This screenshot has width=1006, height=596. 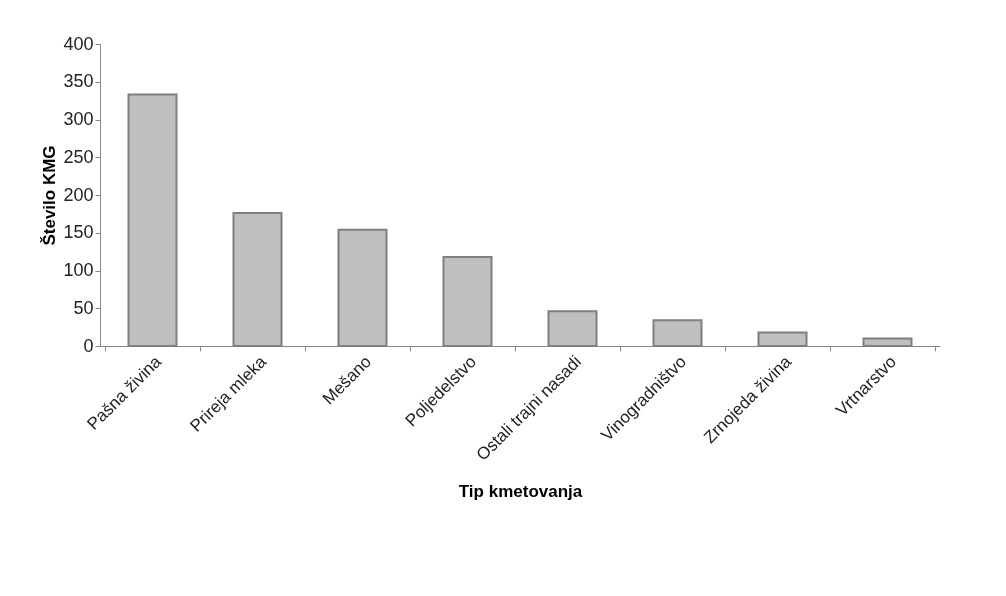 What do you see at coordinates (78, 270) in the screenshot?
I see `y-tick-label: 100` at bounding box center [78, 270].